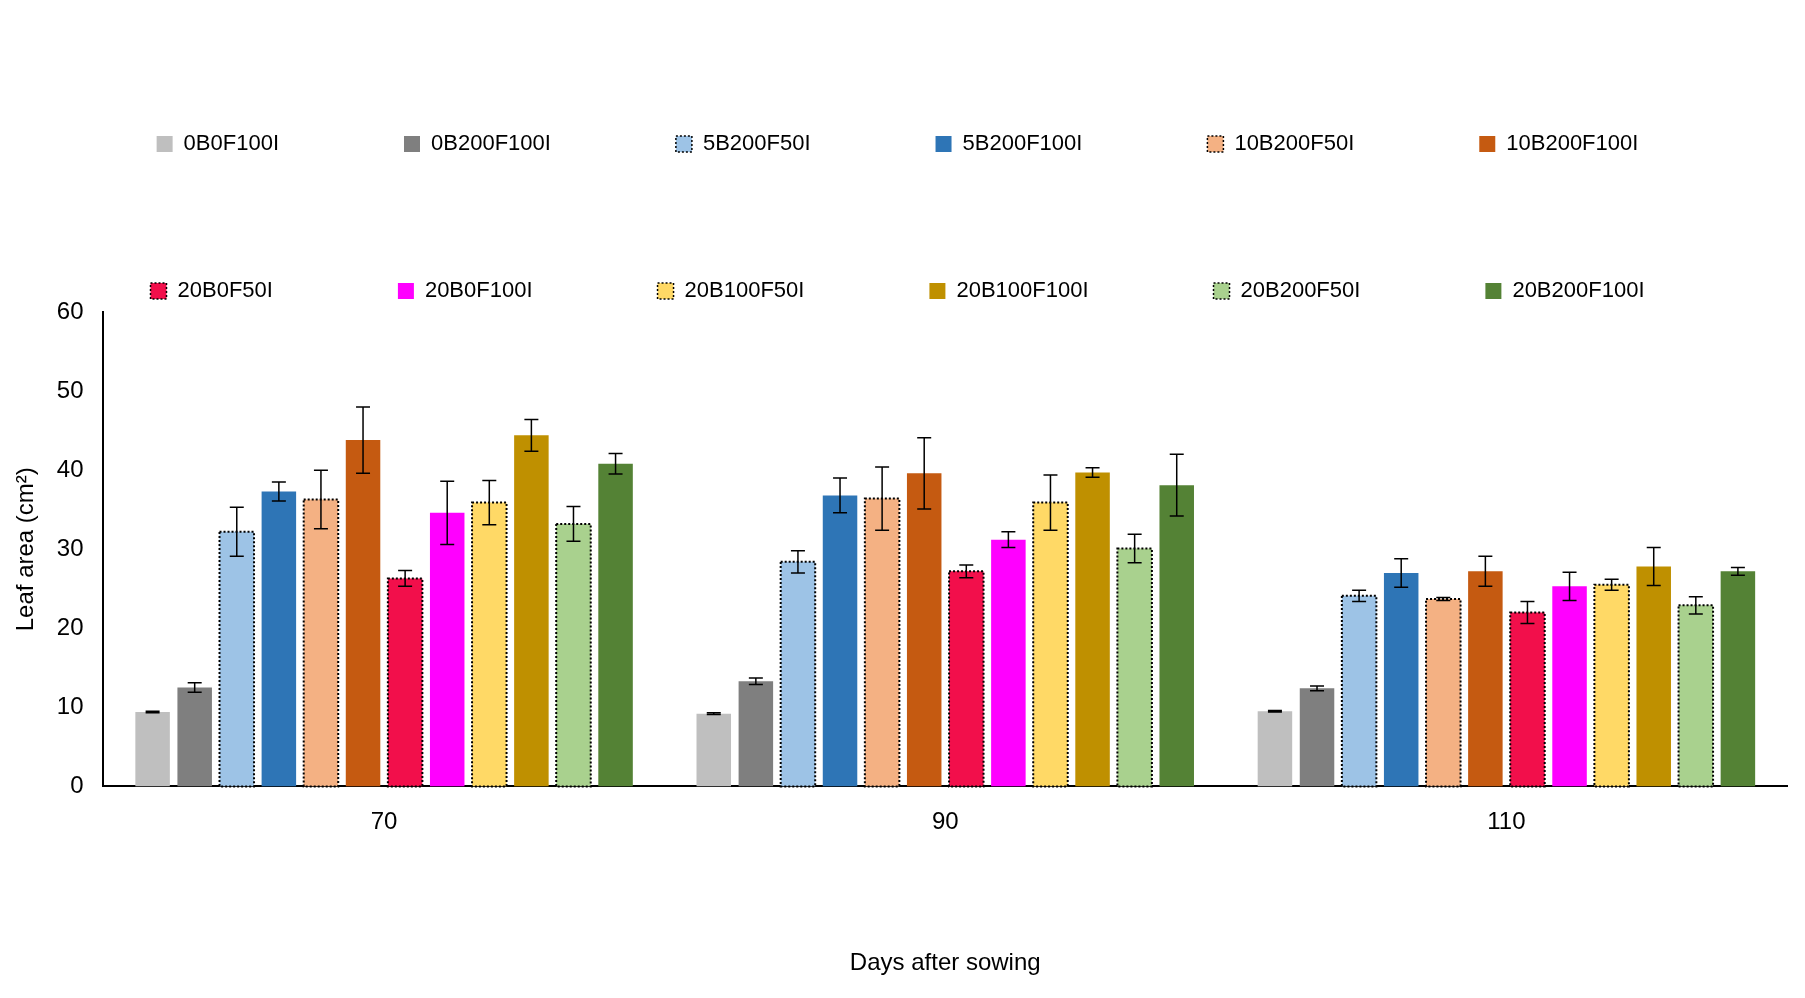  What do you see at coordinates (77, 785) in the screenshot?
I see `y-tick-label: 0` at bounding box center [77, 785].